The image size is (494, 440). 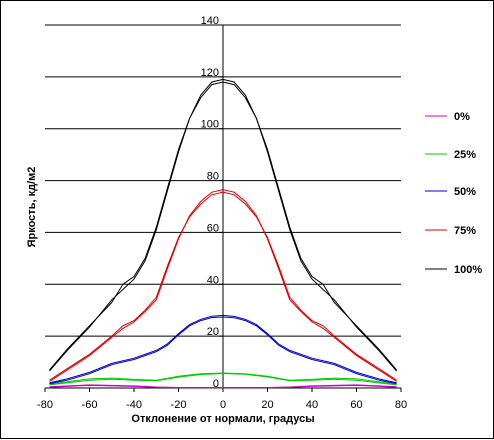 What do you see at coordinates (312, 405) in the screenshot?
I see `x-tick-label: 40` at bounding box center [312, 405].